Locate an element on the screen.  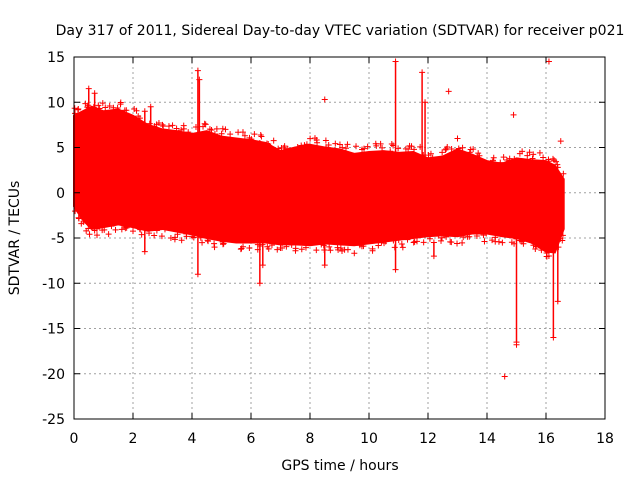
x-tick-label: 6 is located at coordinates (251, 439).